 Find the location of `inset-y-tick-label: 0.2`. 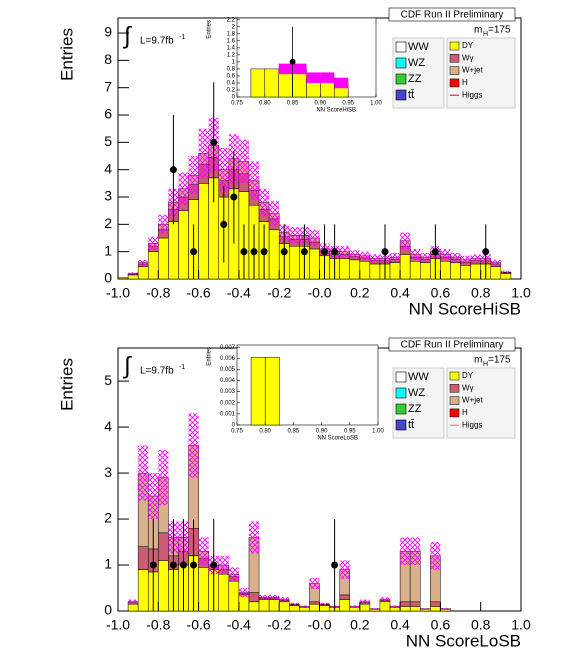

inset-y-tick-label: 0.2 is located at coordinates (231, 91).